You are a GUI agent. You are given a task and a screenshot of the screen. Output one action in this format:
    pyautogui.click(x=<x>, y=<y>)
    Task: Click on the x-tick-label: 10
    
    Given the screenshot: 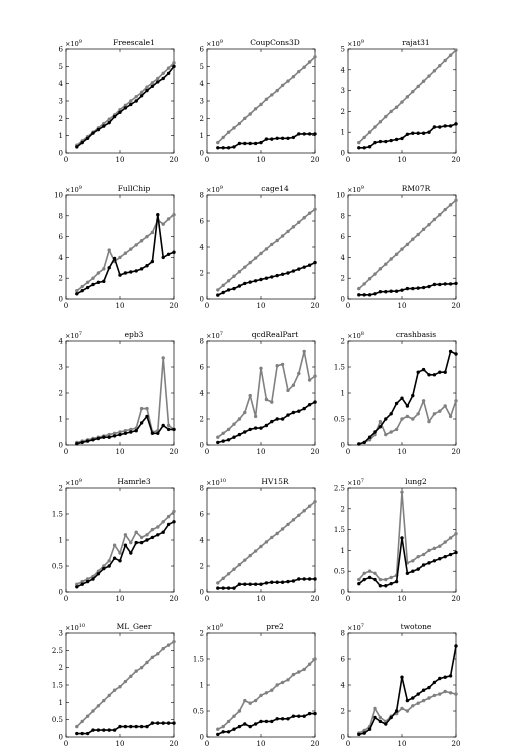 What is the action you would take?
    pyautogui.click(x=261, y=744)
    